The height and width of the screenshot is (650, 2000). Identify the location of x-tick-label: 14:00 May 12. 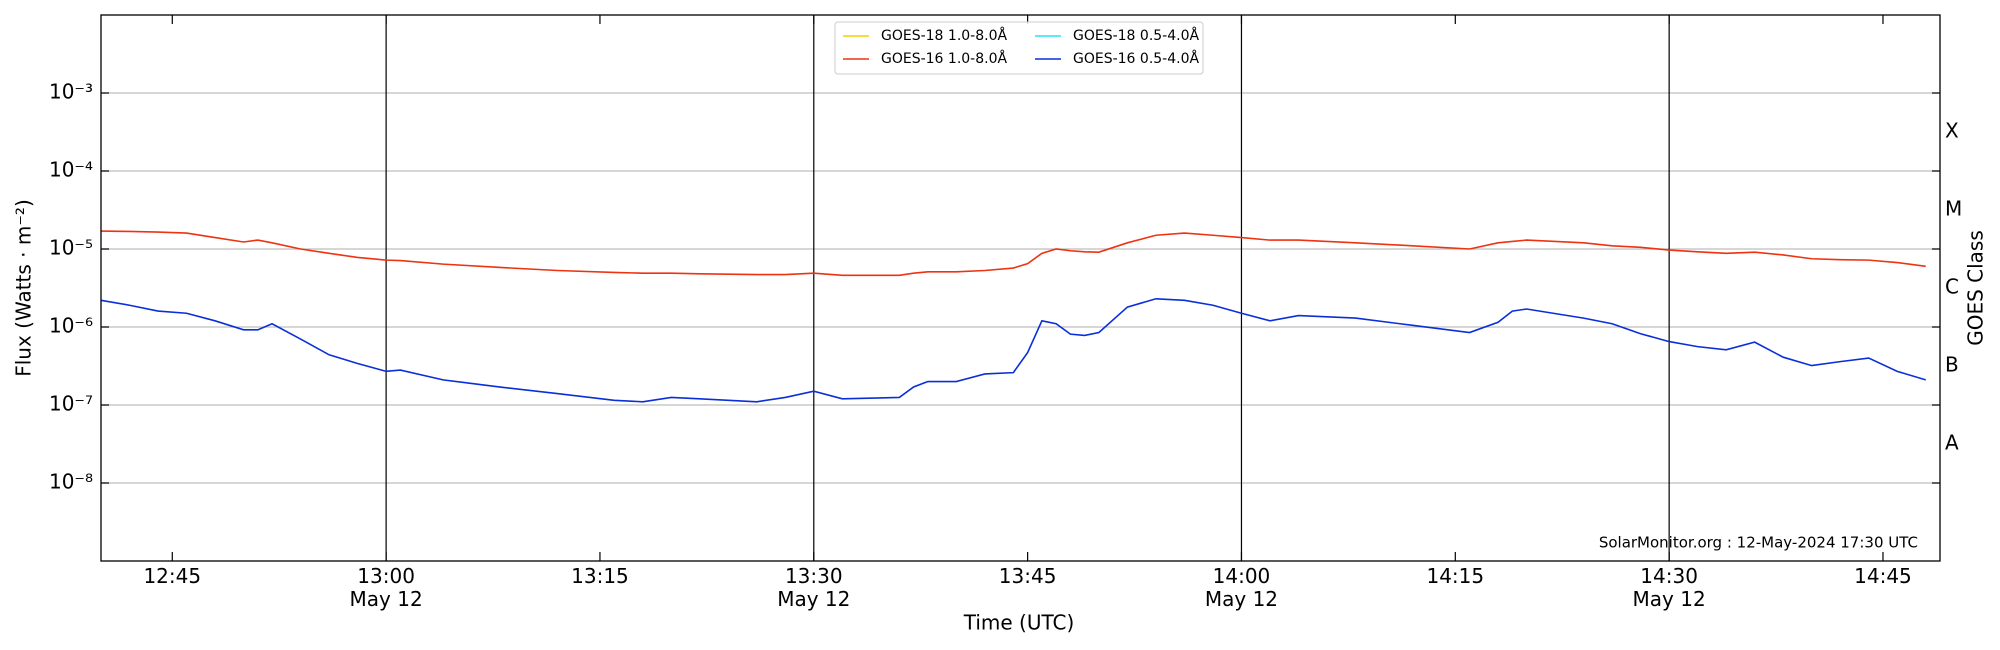
(1241, 587).